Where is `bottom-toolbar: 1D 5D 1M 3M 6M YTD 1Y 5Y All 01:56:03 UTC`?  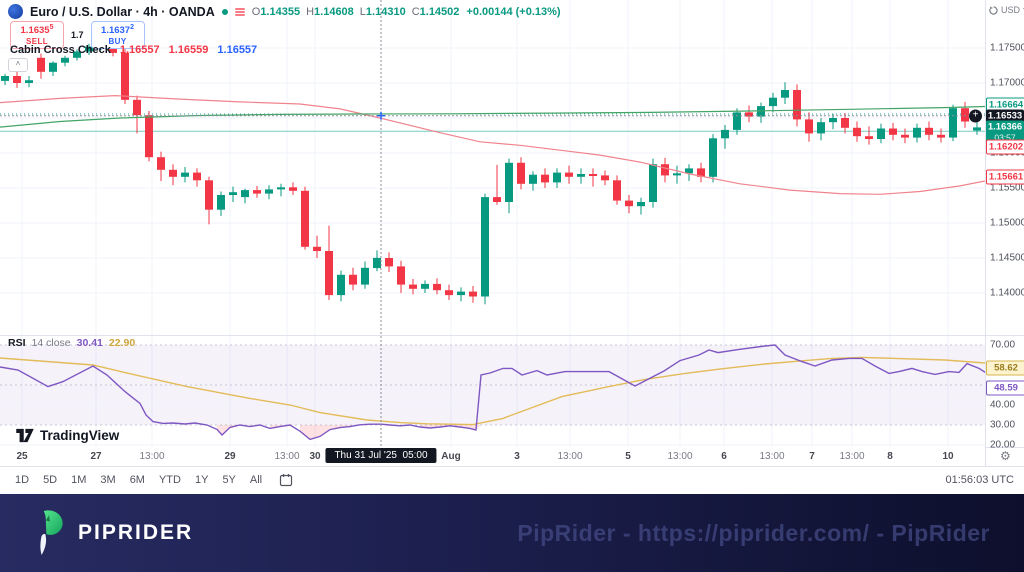
bottom-toolbar: 1D 5D 1M 3M 6M YTD 1Y 5Y All 01:56:03 UTC is located at coordinates (512, 479).